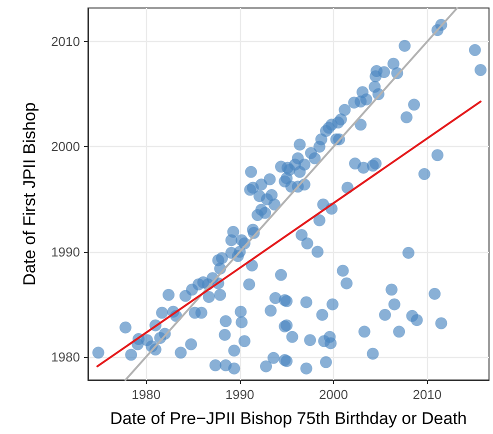 The width and height of the screenshot is (493, 434). What do you see at coordinates (333, 394) in the screenshot?
I see `x-tick-label: 2000` at bounding box center [333, 394].